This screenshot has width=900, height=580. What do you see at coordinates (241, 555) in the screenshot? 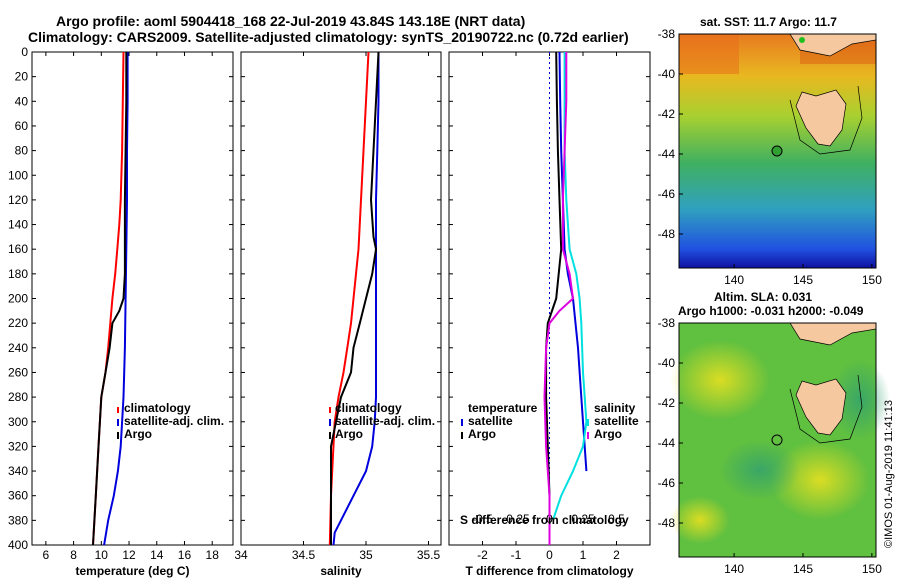
I see `x-tick-label: 34` at bounding box center [241, 555].